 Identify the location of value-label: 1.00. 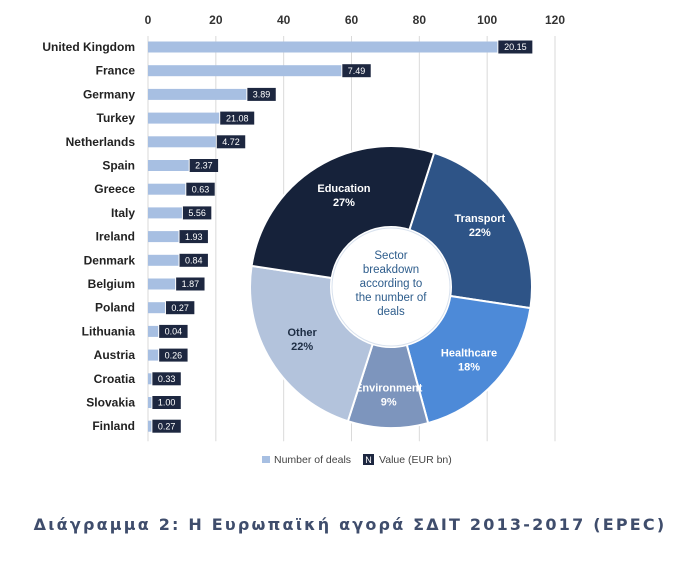
(167, 403).